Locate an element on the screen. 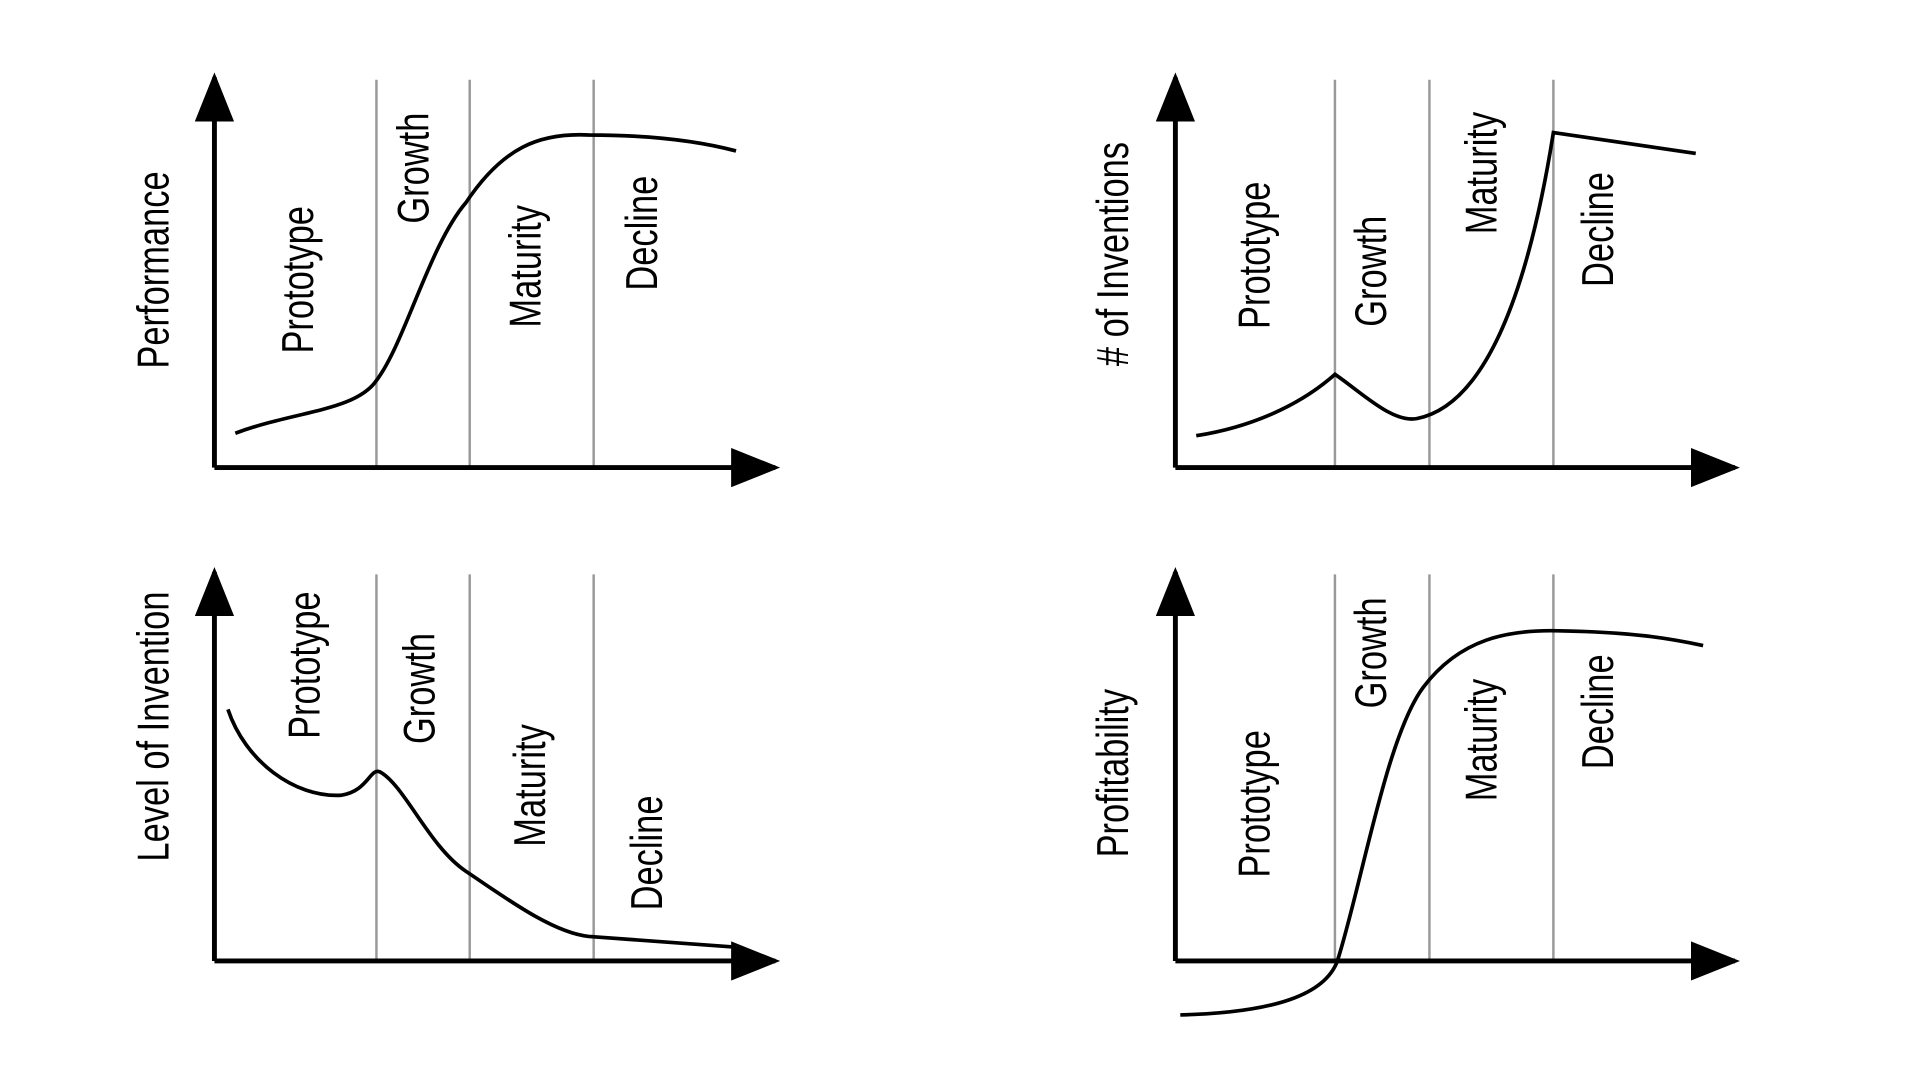 The image size is (1920, 1080). y-axis-label: Level of Invention is located at coordinates (153, 727).